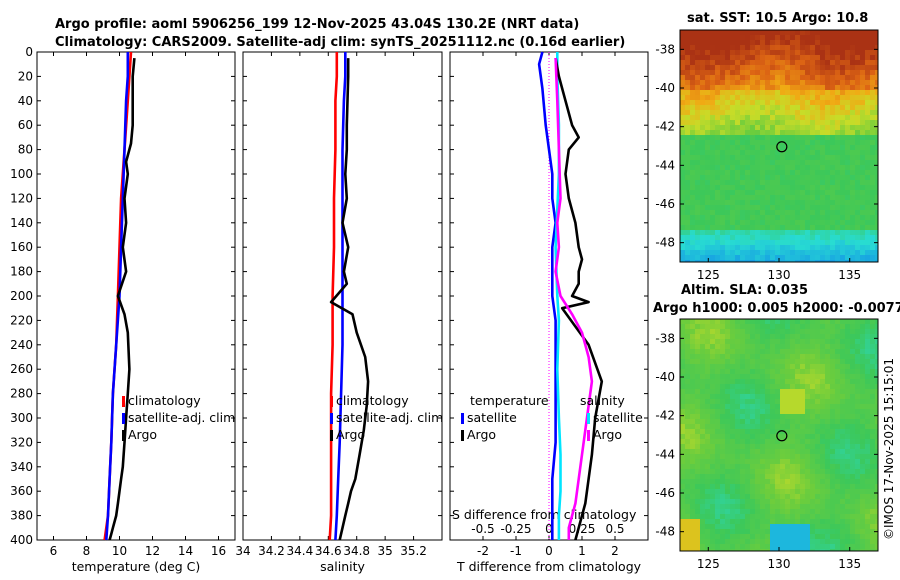 The height and width of the screenshot is (580, 900). I want to click on y-tick-label: 280, so click(21, 394).